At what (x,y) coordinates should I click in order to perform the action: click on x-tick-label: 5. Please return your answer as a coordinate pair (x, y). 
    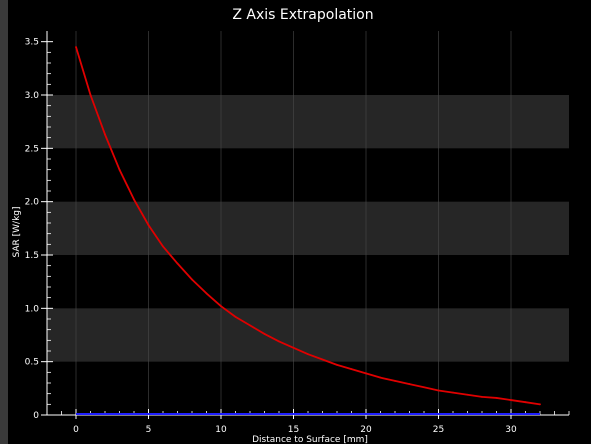
    Looking at the image, I should click on (149, 430).